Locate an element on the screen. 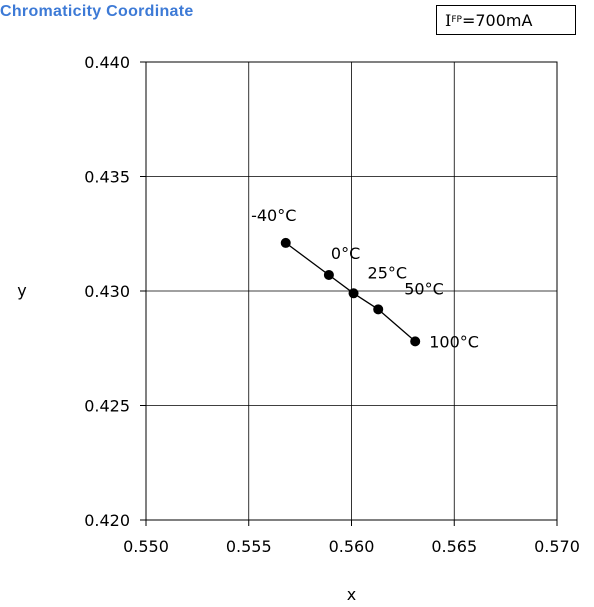 This screenshot has height=607, width=594. chart-title: Chromaticity Coordinate is located at coordinates (97, 11).